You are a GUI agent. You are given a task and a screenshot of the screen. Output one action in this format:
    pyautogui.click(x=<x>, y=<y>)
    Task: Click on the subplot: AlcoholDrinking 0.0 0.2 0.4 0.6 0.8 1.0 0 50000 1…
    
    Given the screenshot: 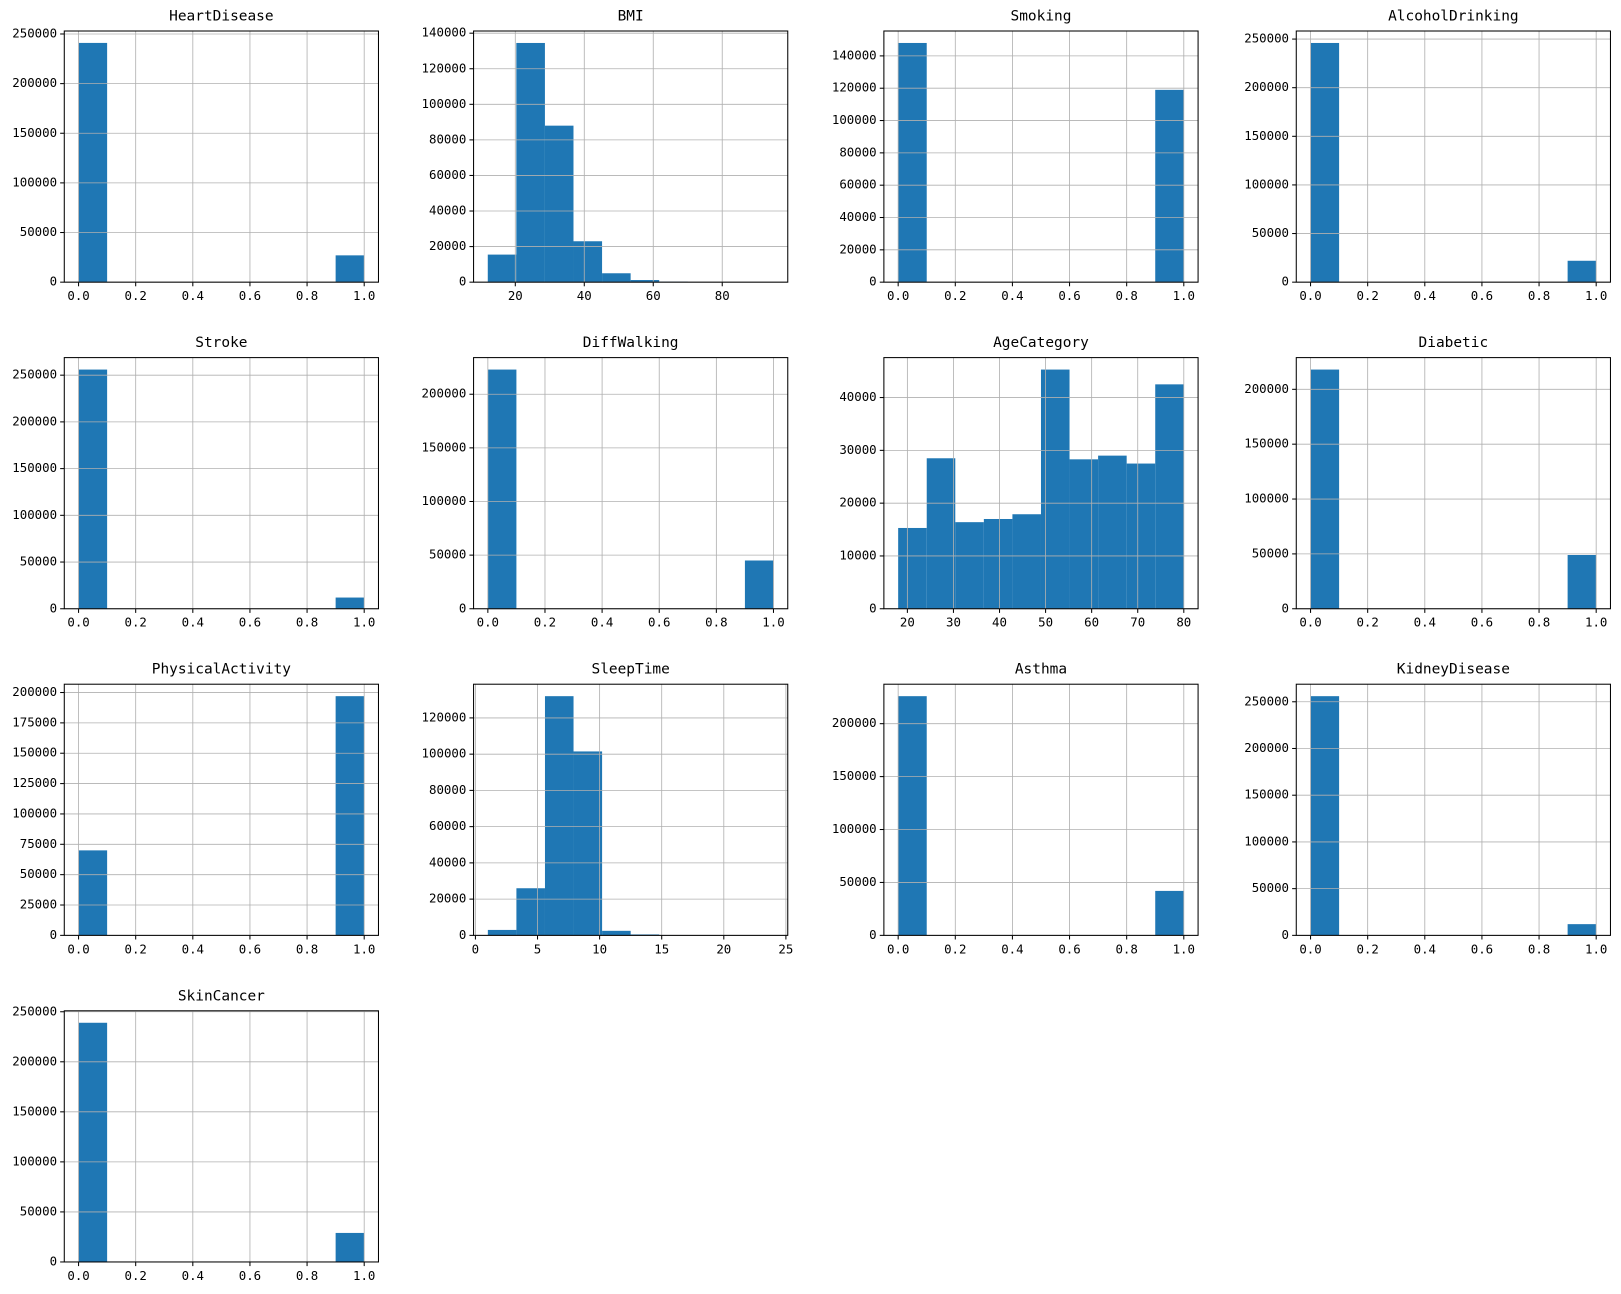 What is the action you would take?
    pyautogui.click(x=1427, y=156)
    